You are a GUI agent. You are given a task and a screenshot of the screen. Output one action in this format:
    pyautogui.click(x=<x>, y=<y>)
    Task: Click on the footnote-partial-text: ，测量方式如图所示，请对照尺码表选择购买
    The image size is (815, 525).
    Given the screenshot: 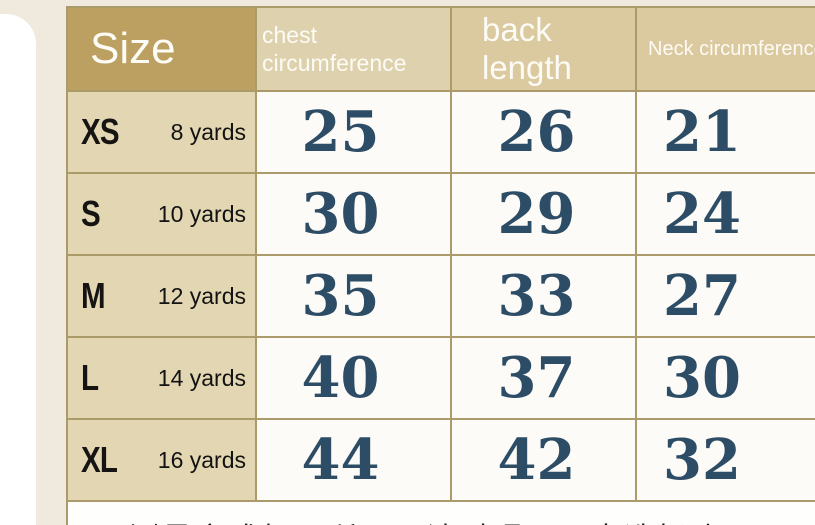 What is the action you would take?
    pyautogui.click(x=455, y=519)
    